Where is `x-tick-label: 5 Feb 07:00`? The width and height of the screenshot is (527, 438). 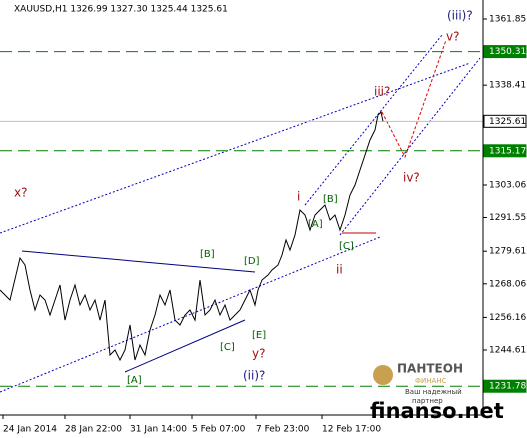 x-tick-label: 5 Feb 07:00 is located at coordinates (219, 430).